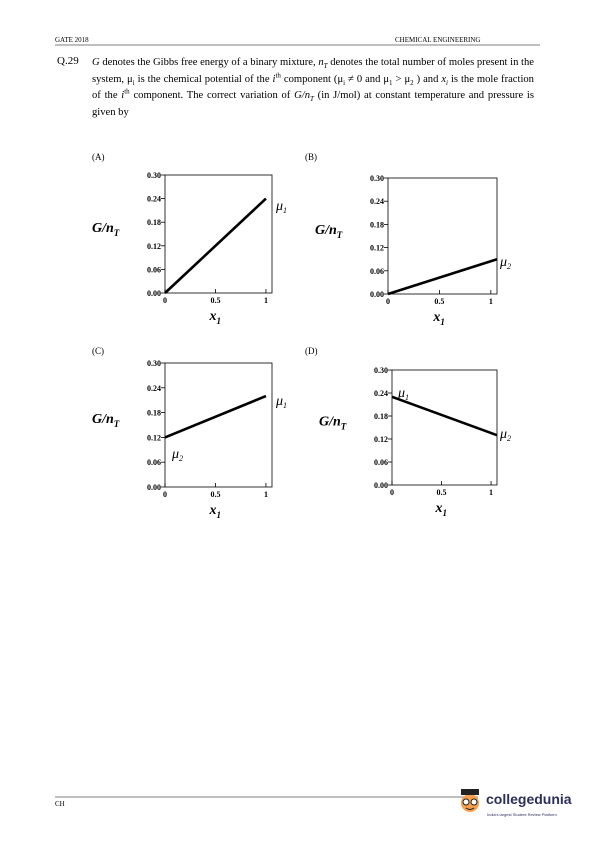 The height and width of the screenshot is (842, 595). I want to click on question-segment: G/n, so click(302, 95).